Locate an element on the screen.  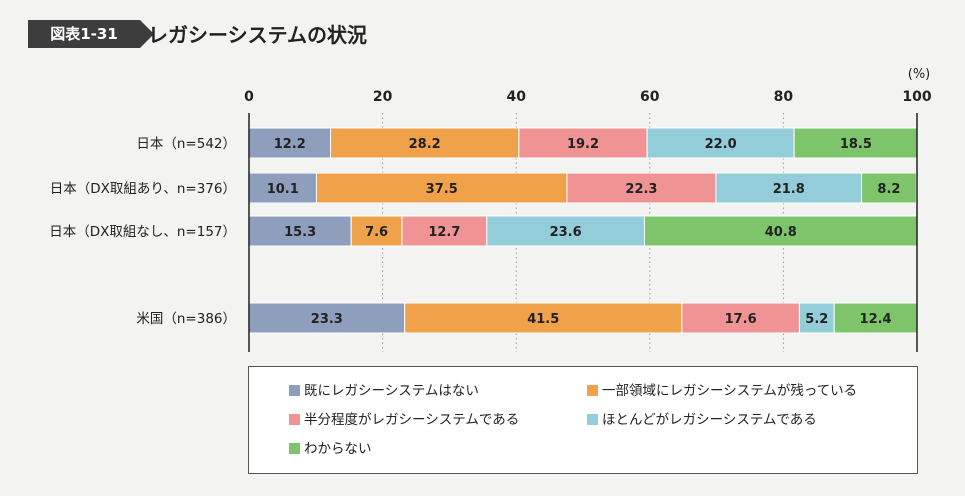
bar-value-label: 37.5 is located at coordinates (442, 189).